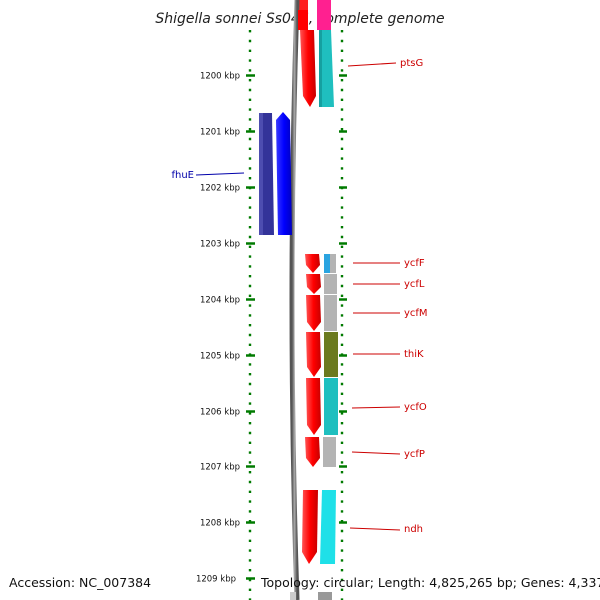  Describe the element at coordinates (310, 527) in the screenshot. I see `gene-ndh-cds-arrow` at that location.